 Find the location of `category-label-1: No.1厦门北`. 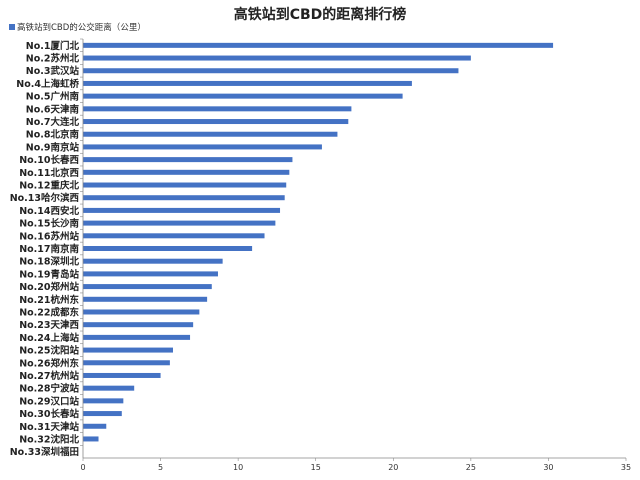

category-label-1: No.1厦门北 is located at coordinates (53, 46).